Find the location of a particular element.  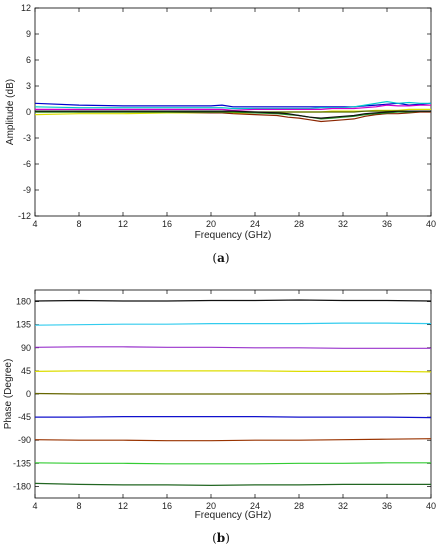

amplitude-x-tick-label: 24 is located at coordinates (255, 224).